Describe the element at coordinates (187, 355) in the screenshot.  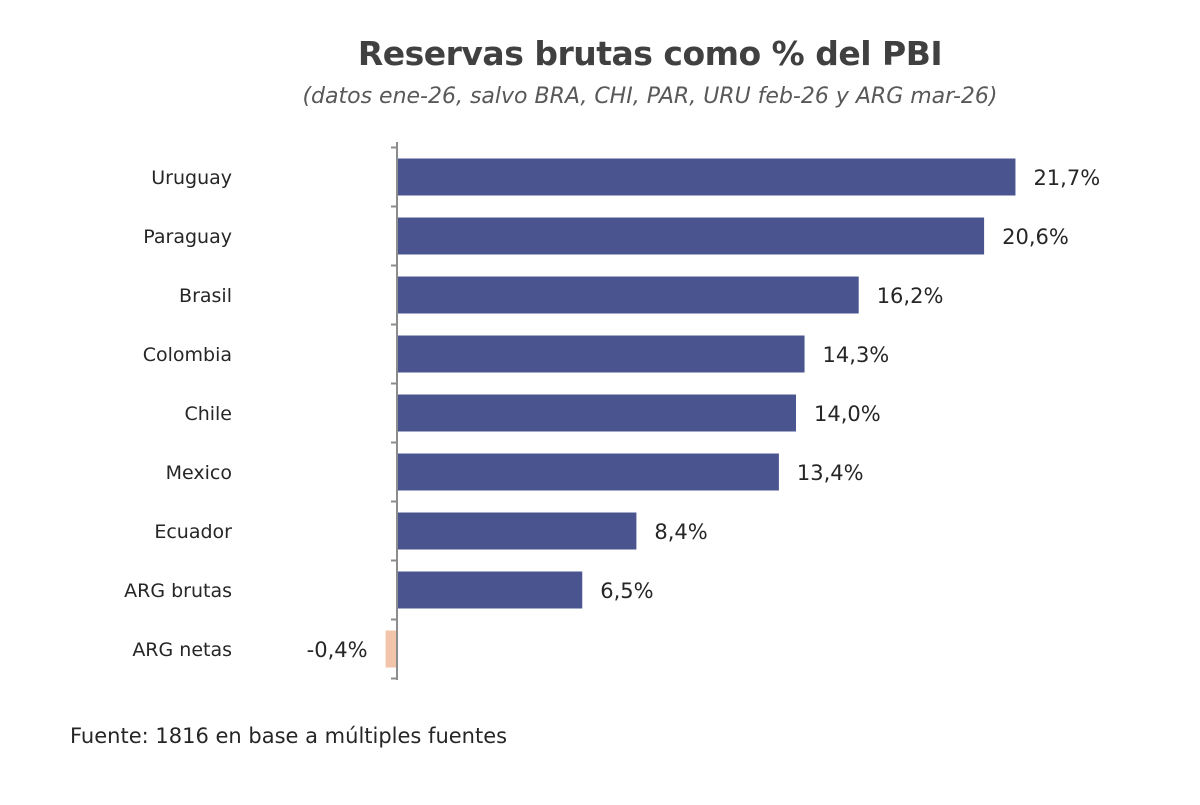
I see `category-label-3: Colombia` at that location.